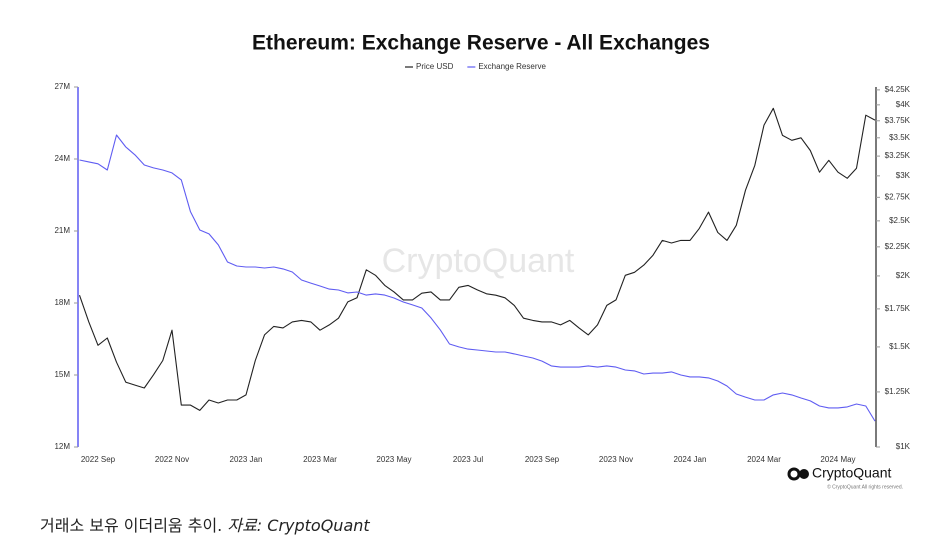 This screenshot has width=951, height=540. I want to click on y2-tick-label: $3K, so click(903, 175).